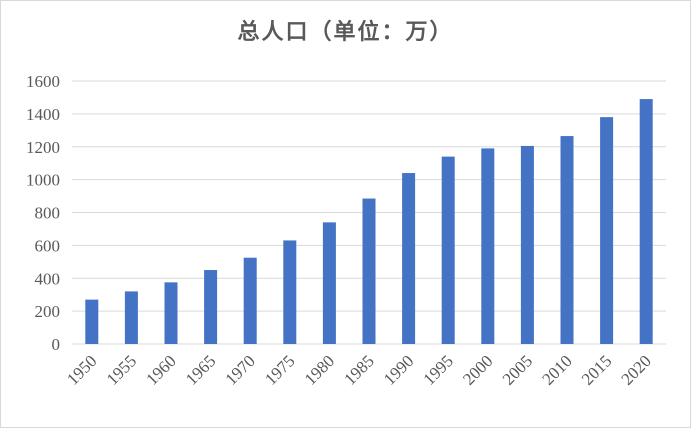 This screenshot has height=428, width=691. I want to click on x-tick-label: 1990, so click(398, 369).